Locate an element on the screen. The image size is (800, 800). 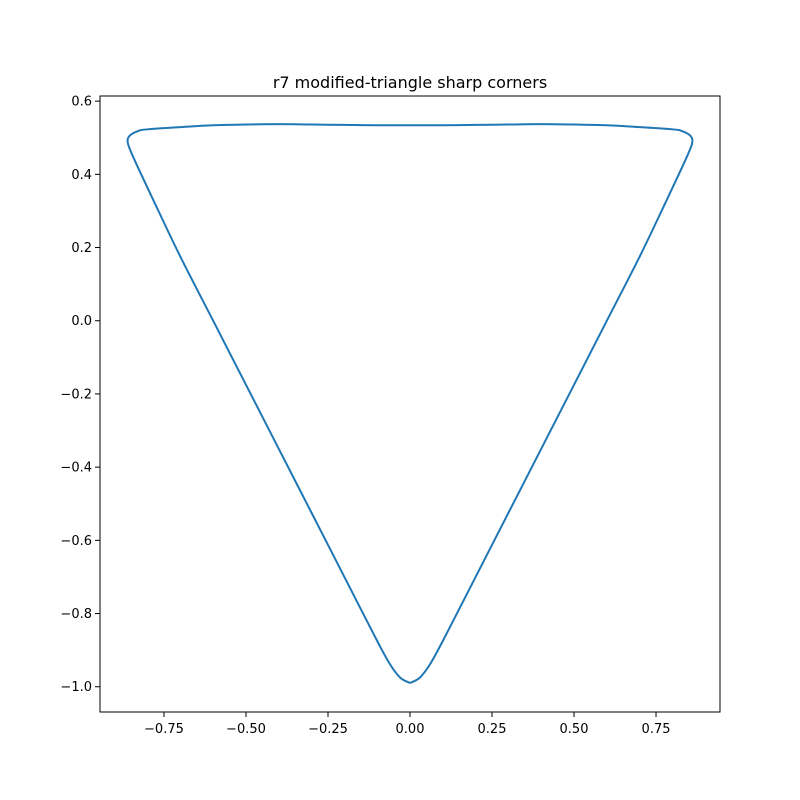
y-tick-label: −0.6 is located at coordinates (76, 541).